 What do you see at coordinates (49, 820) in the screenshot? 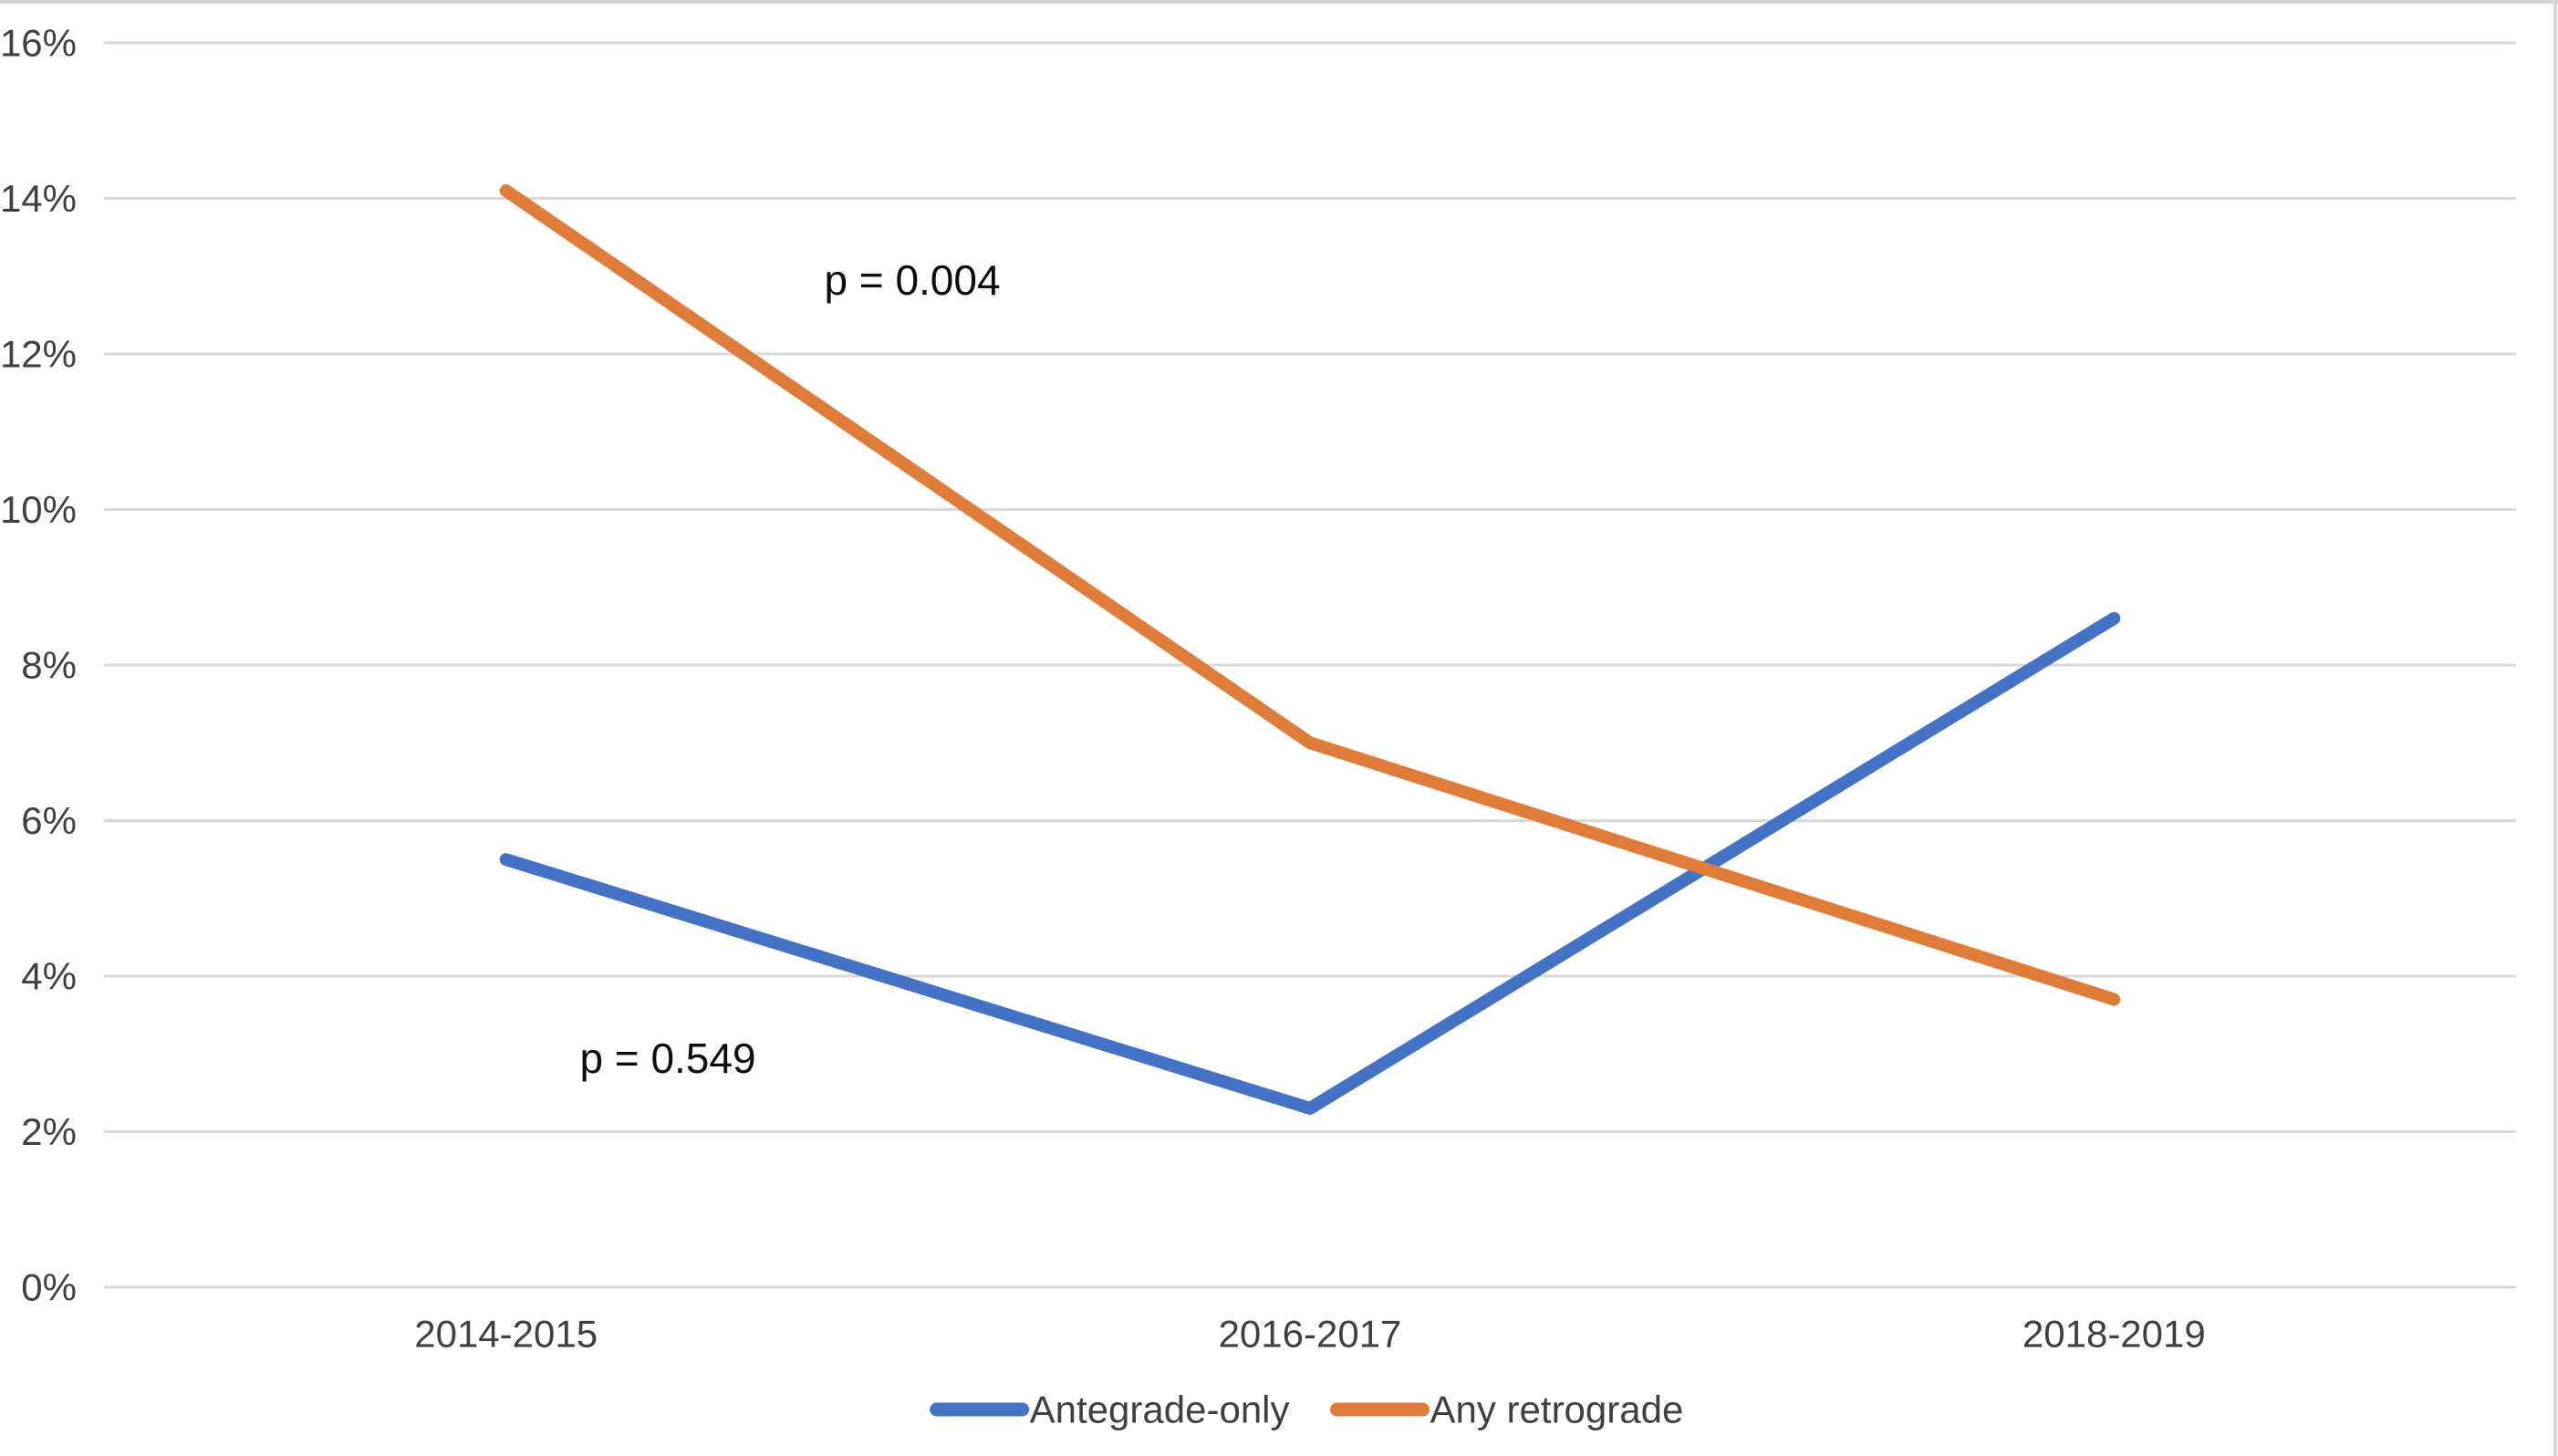
I see `y-tick-label: 6%` at bounding box center [49, 820].